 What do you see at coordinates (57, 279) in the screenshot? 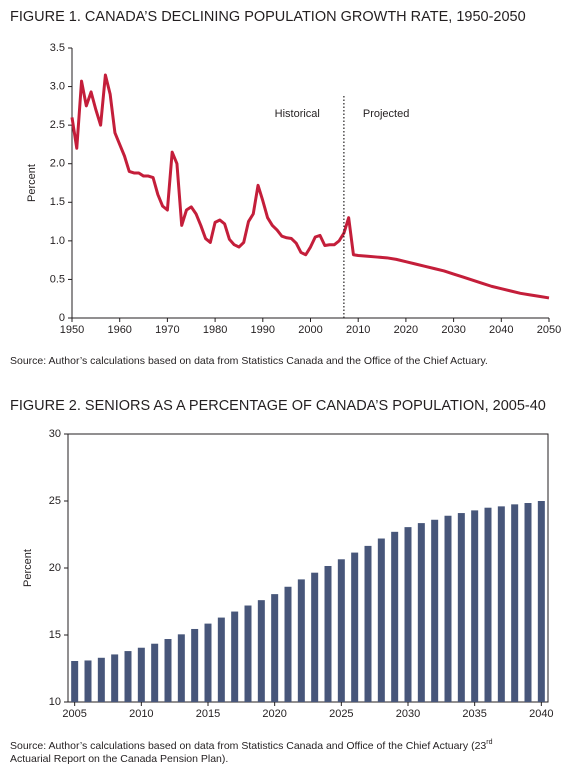
I see `y-tick-label: 0.5` at bounding box center [57, 279].